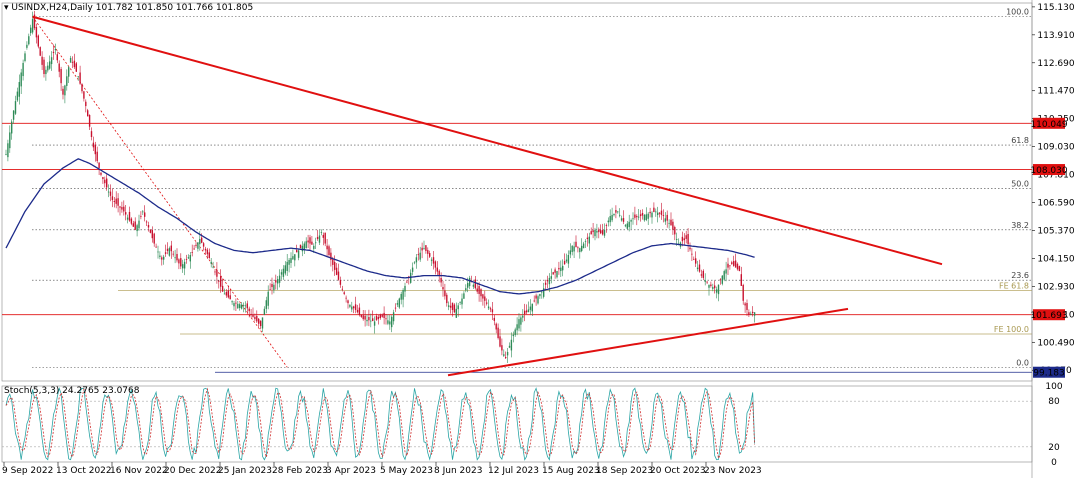 This screenshot has height=482, width=1090. Describe the element at coordinates (1055, 8) in the screenshot. I see `y-tick-label-0: 115.130` at that location.